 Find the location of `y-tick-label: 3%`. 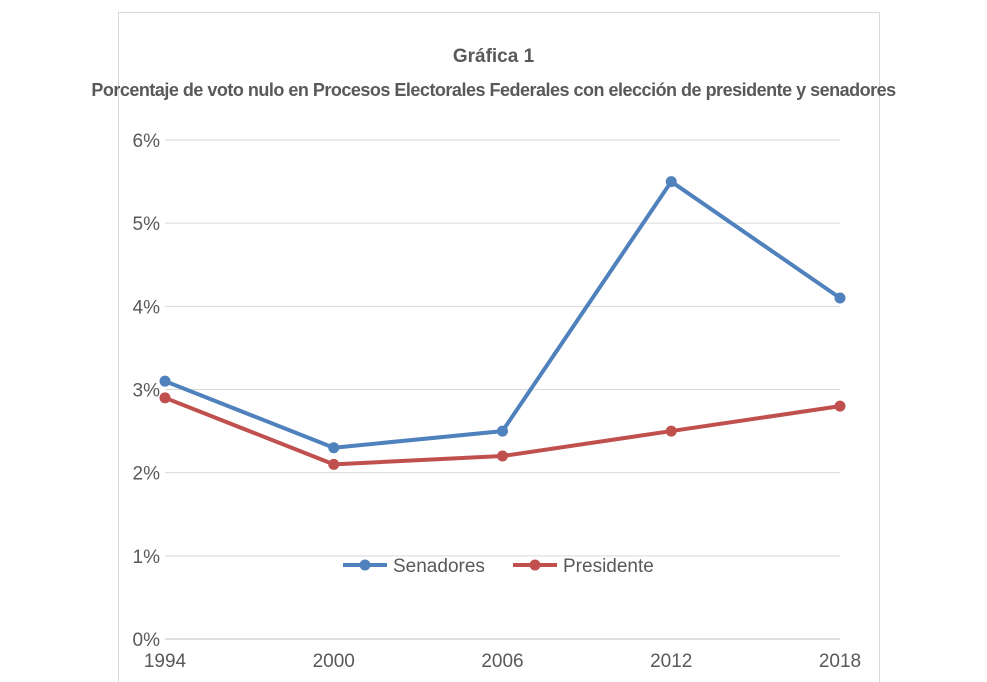

y-tick-label: 3% is located at coordinates (147, 391).